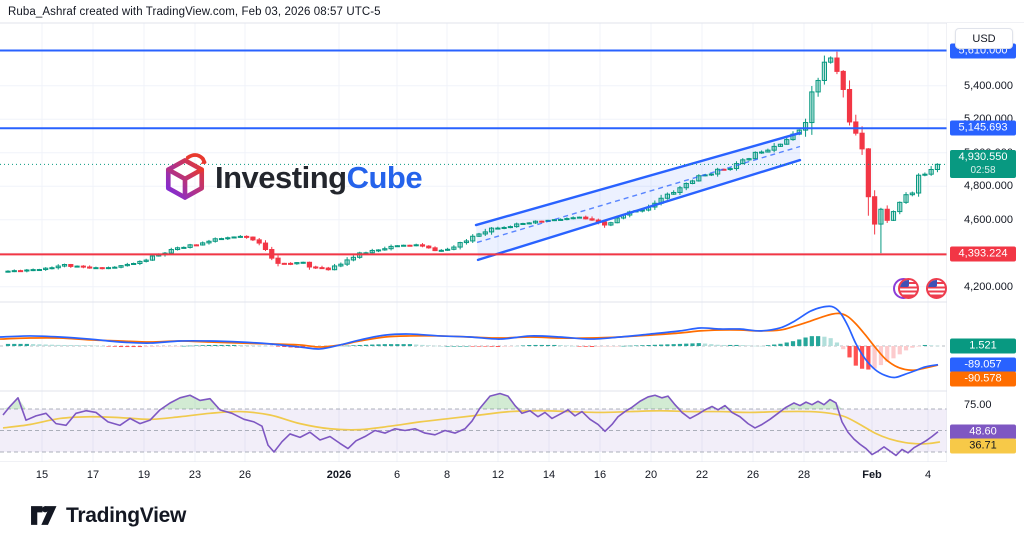 The width and height of the screenshot is (1024, 542). What do you see at coordinates (928, 475) in the screenshot?
I see `time-tick-label: 4` at bounding box center [928, 475].